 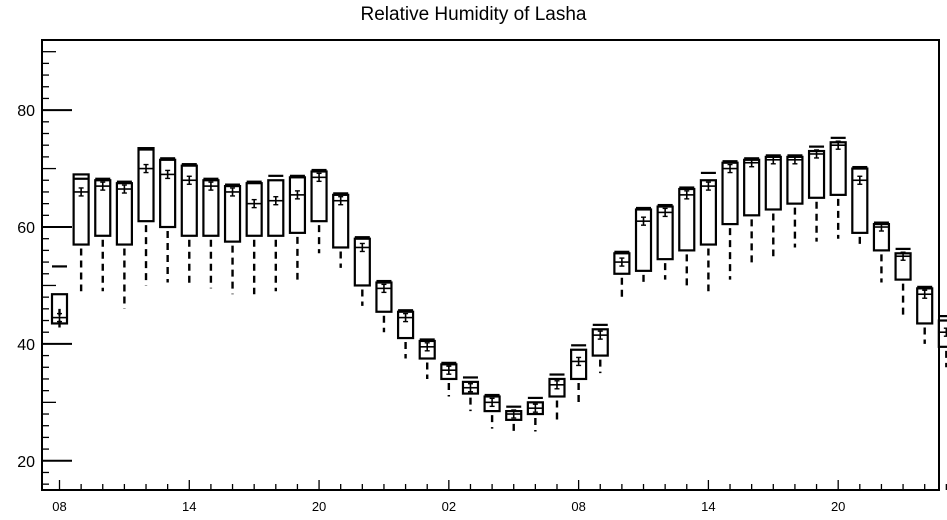 I want to click on y-tick-label: 40, so click(x=26, y=345).